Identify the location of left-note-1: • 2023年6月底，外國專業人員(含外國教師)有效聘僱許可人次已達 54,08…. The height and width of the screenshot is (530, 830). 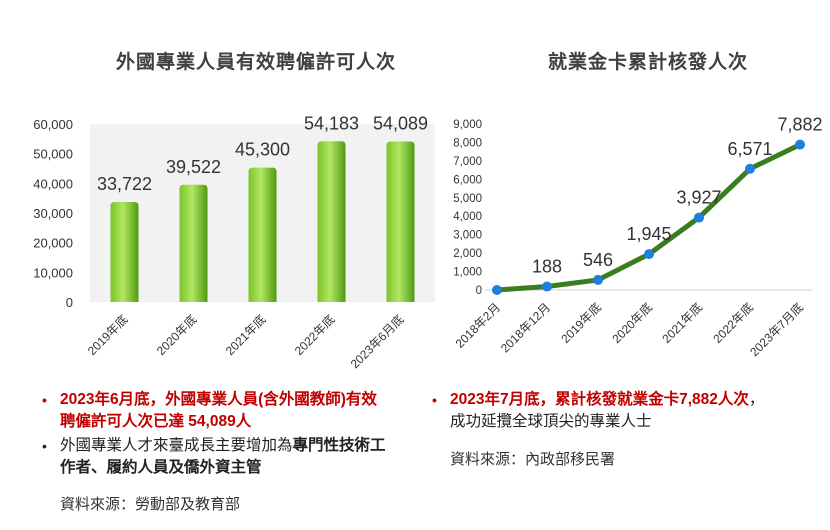
(214, 411).